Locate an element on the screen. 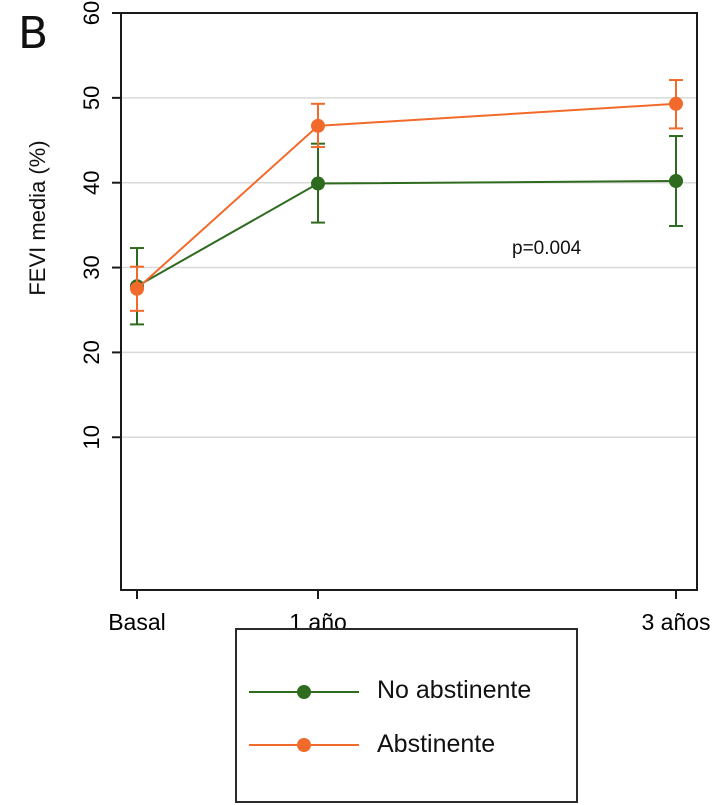  y-tick-label: 60 is located at coordinates (91, 13).